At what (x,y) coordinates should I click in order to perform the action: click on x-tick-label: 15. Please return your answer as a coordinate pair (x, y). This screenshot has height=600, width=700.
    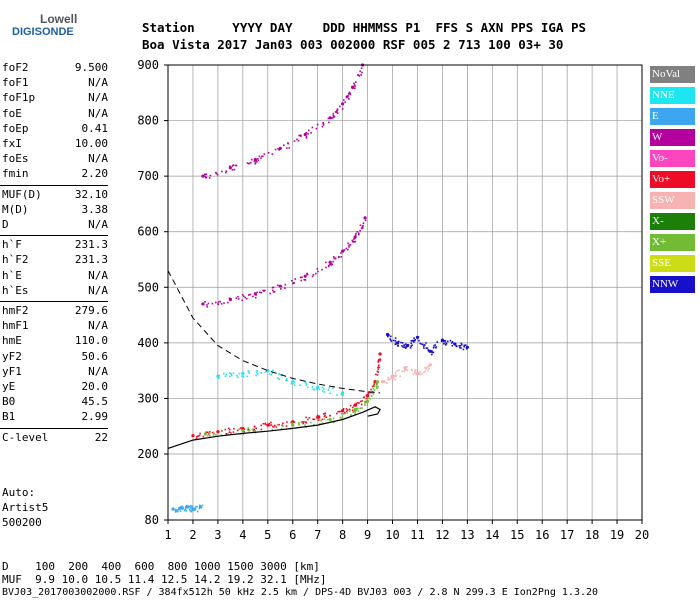
    Looking at the image, I should click on (517, 535).